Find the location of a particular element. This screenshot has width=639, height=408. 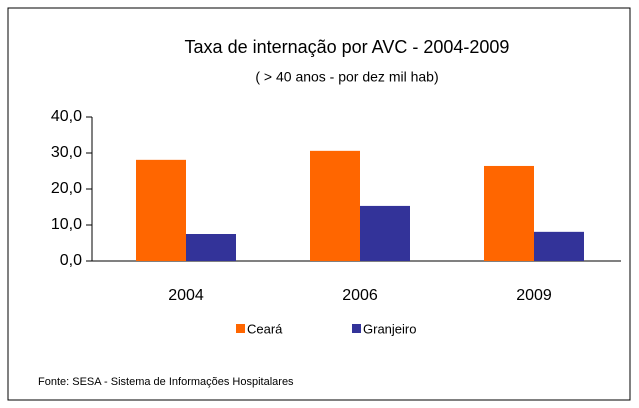

x-tick-label: 2009 is located at coordinates (534, 295).